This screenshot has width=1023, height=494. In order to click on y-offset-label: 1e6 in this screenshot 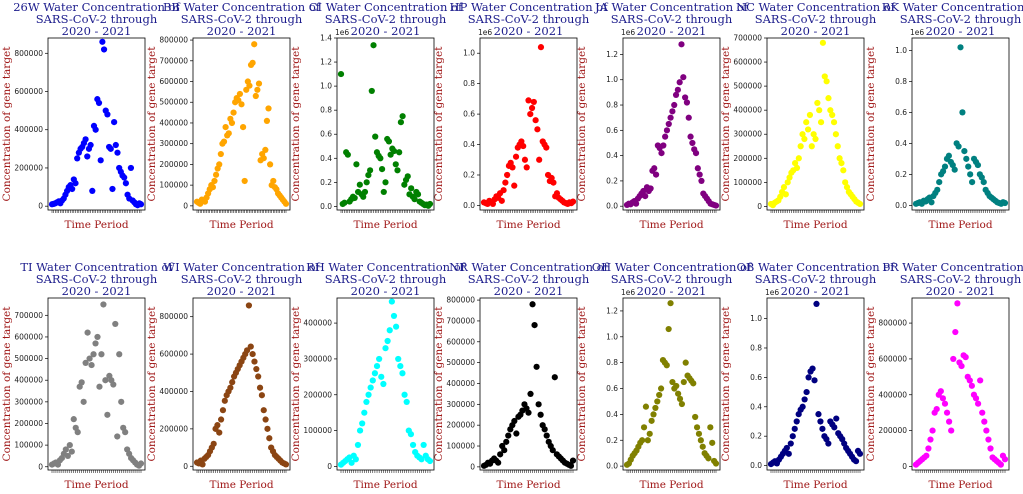, I will do `click(917, 32)`.